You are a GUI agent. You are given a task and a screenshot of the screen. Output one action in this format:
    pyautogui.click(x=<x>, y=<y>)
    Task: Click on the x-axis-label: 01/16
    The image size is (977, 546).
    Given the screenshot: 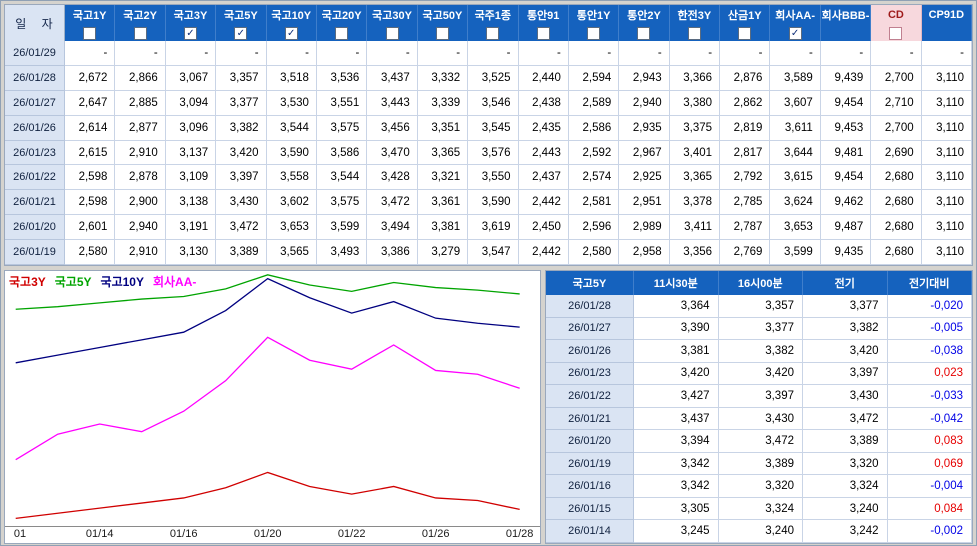 What is the action you would take?
    pyautogui.click(x=183, y=534)
    